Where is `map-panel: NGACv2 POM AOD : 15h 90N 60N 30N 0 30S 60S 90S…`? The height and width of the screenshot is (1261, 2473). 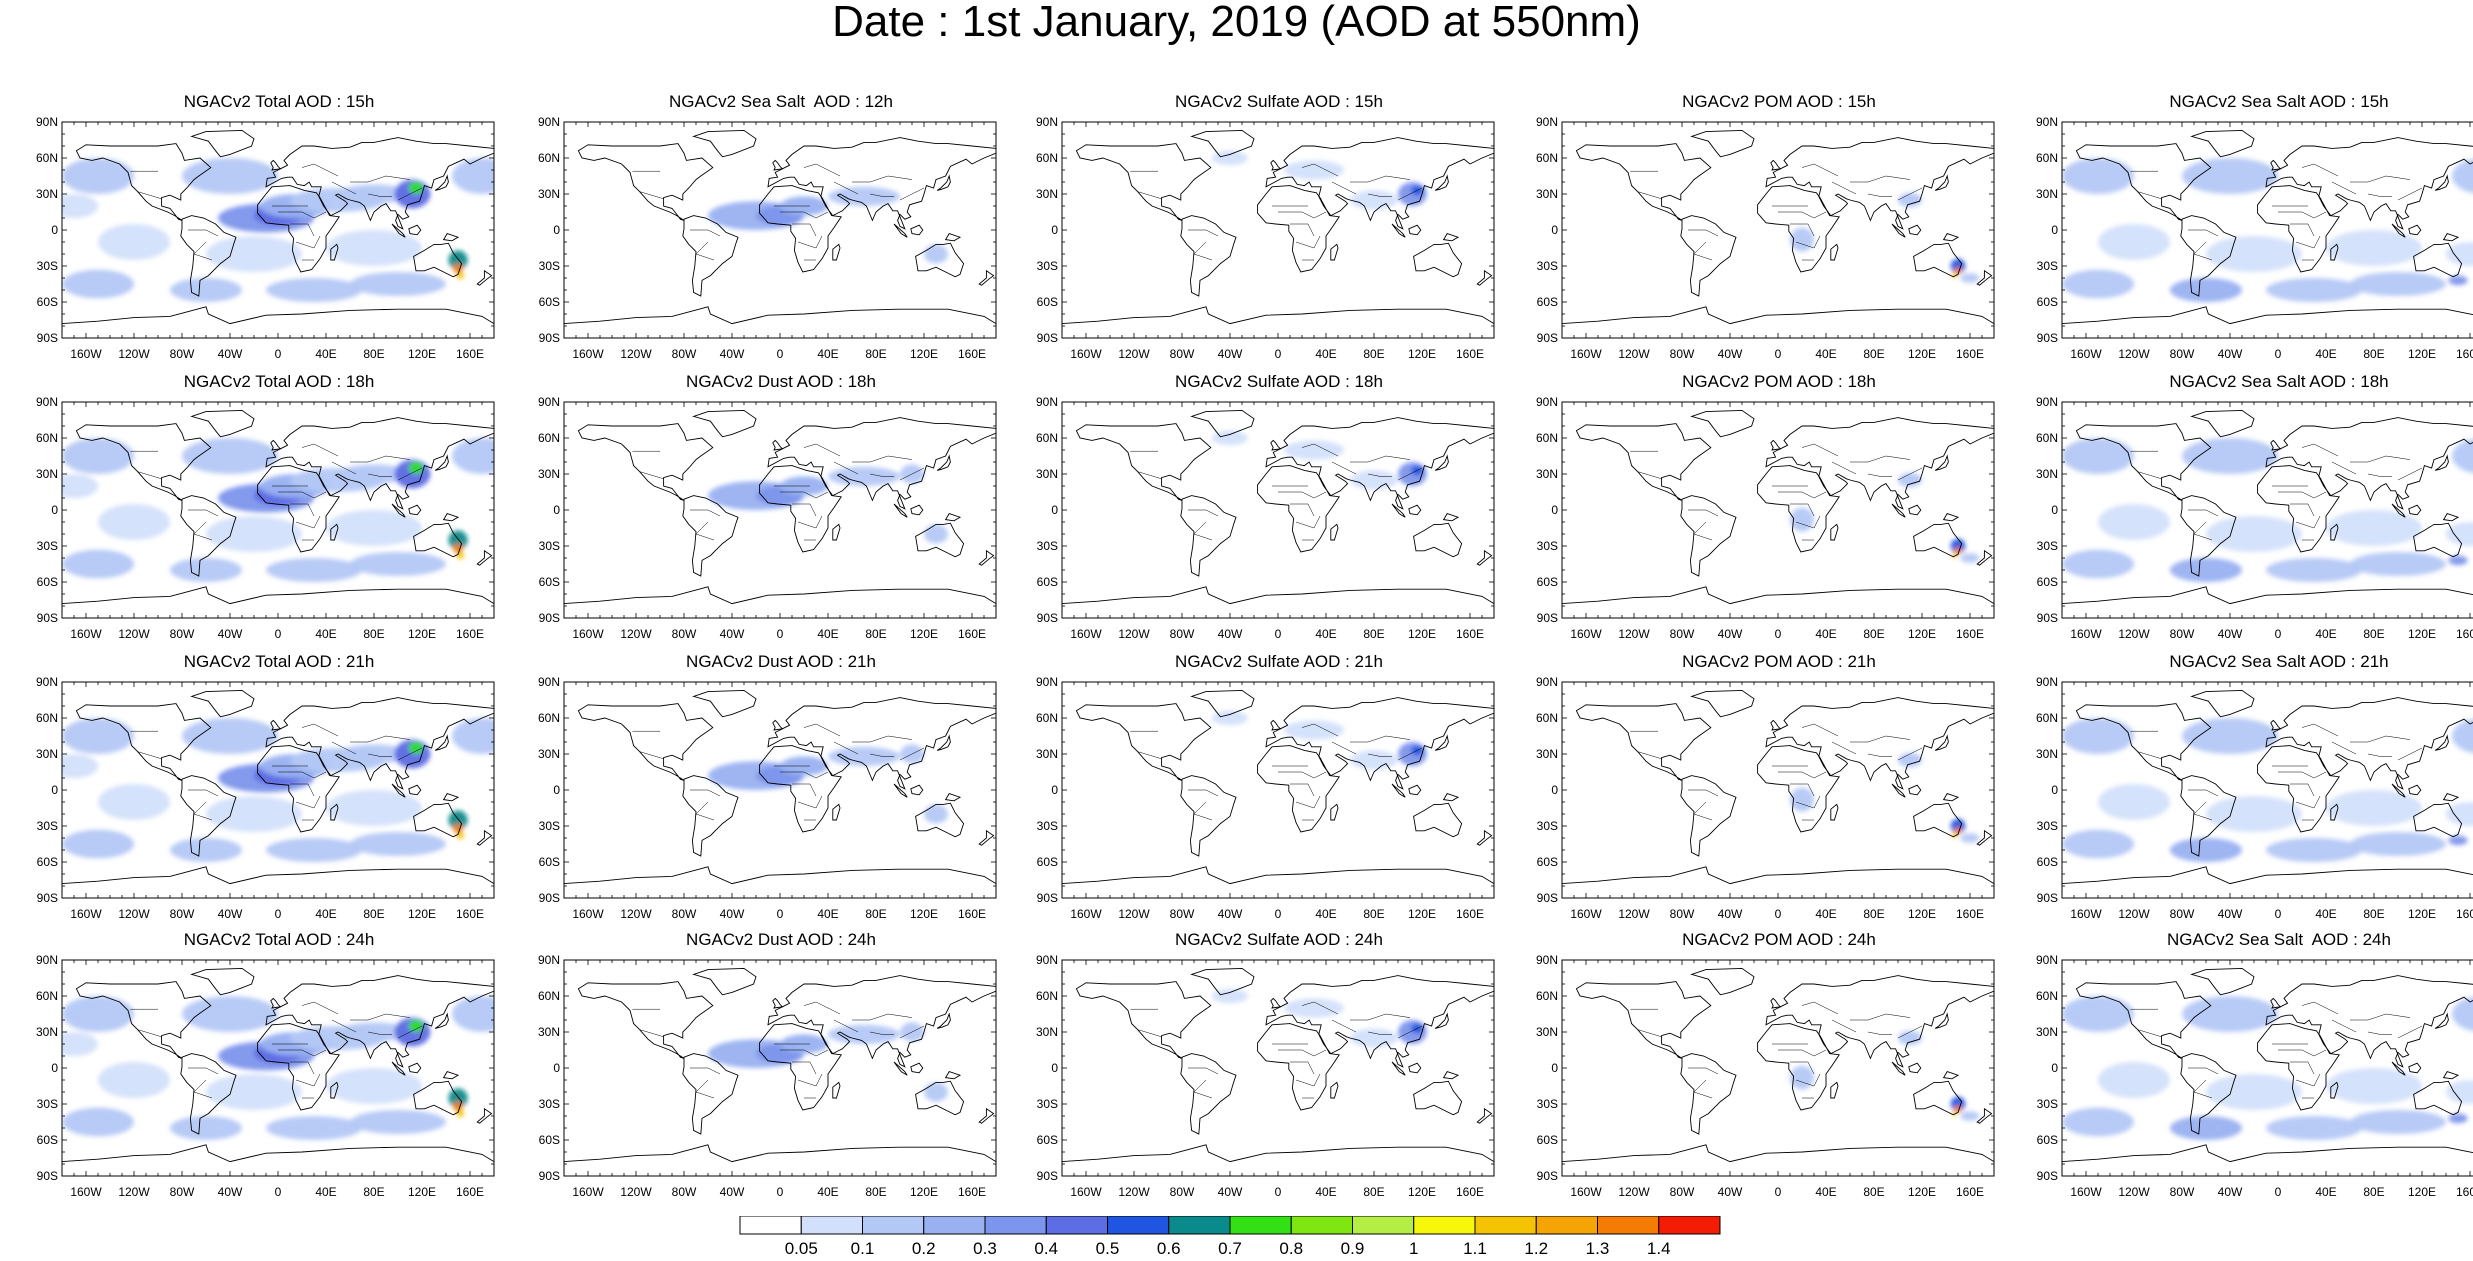
map-panel: NGACv2 POM AOD : 15h 90N 60N 30N 0 30S 60S 90S… is located at coordinates (1764, 226).